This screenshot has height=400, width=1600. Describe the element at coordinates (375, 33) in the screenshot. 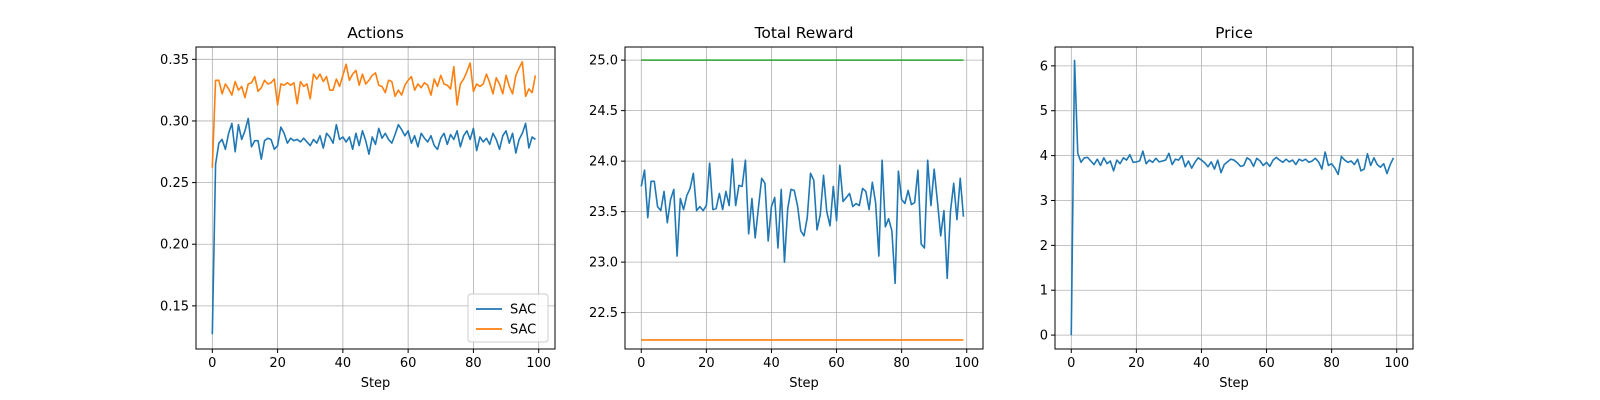

I see `chart-title: Actions` at that location.